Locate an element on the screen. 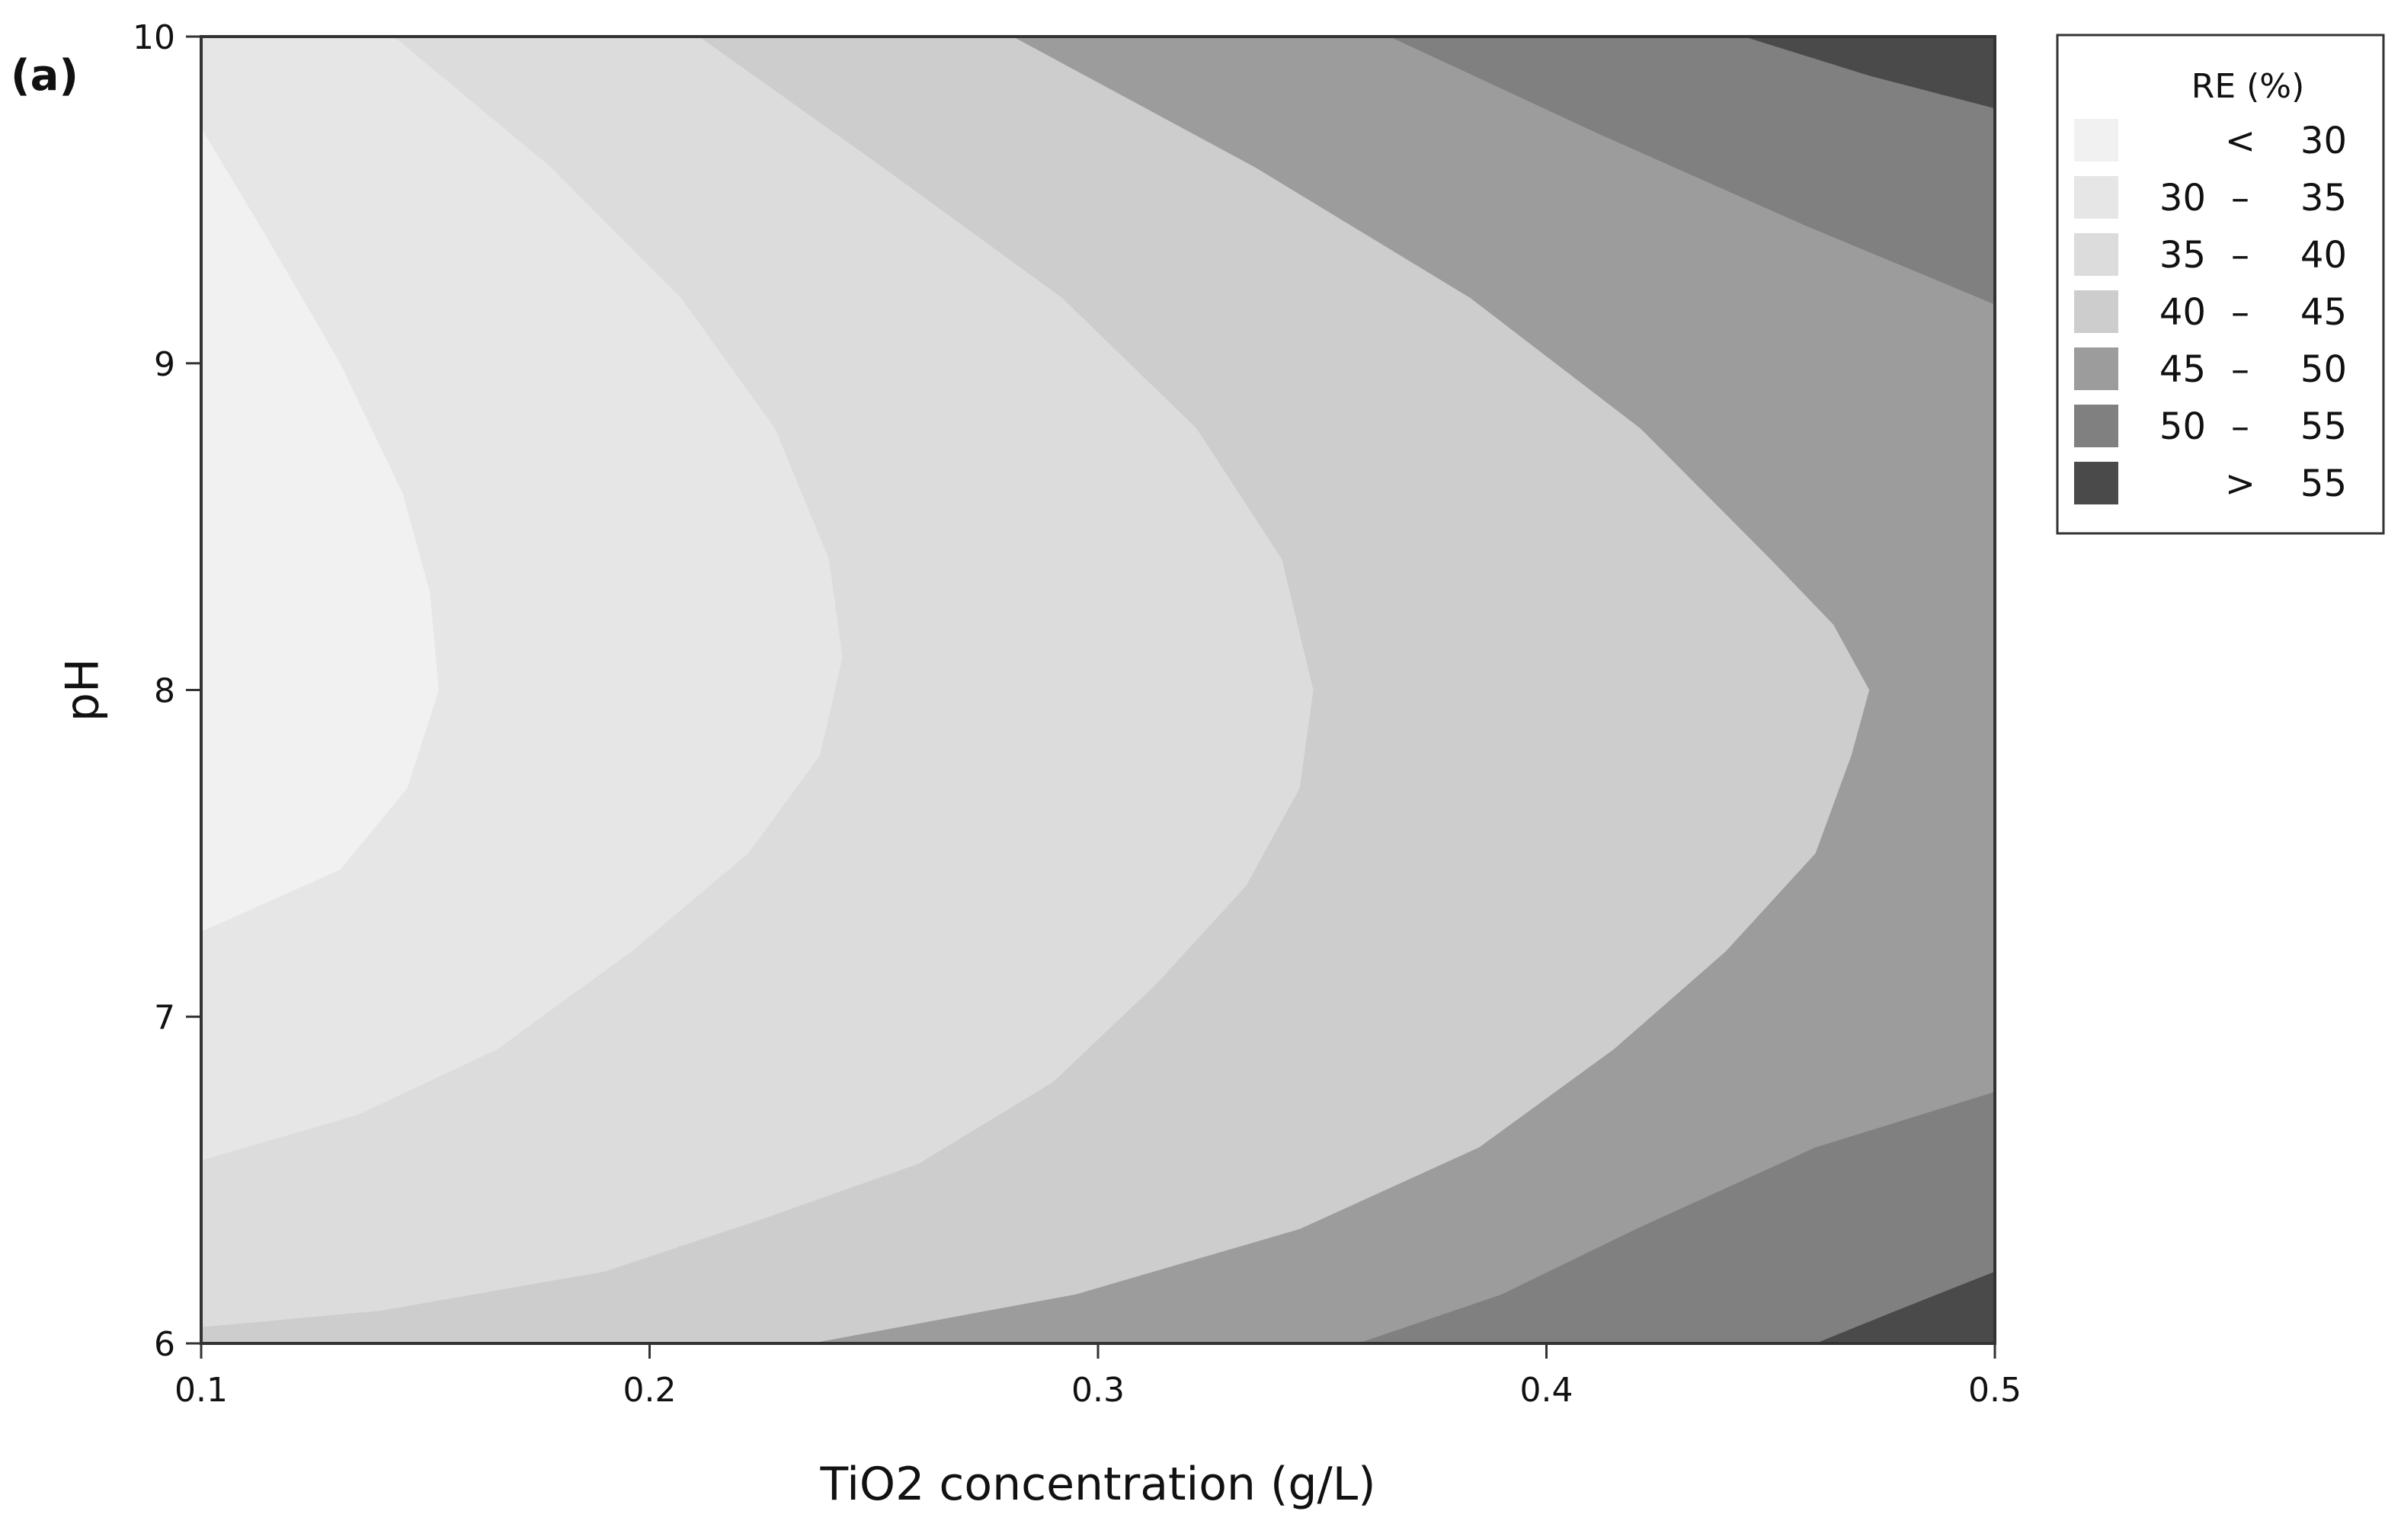 Image resolution: width=2401 pixels, height=1540 pixels. x-axis-title: TiO2 concentration (g/L) is located at coordinates (1097, 1484).